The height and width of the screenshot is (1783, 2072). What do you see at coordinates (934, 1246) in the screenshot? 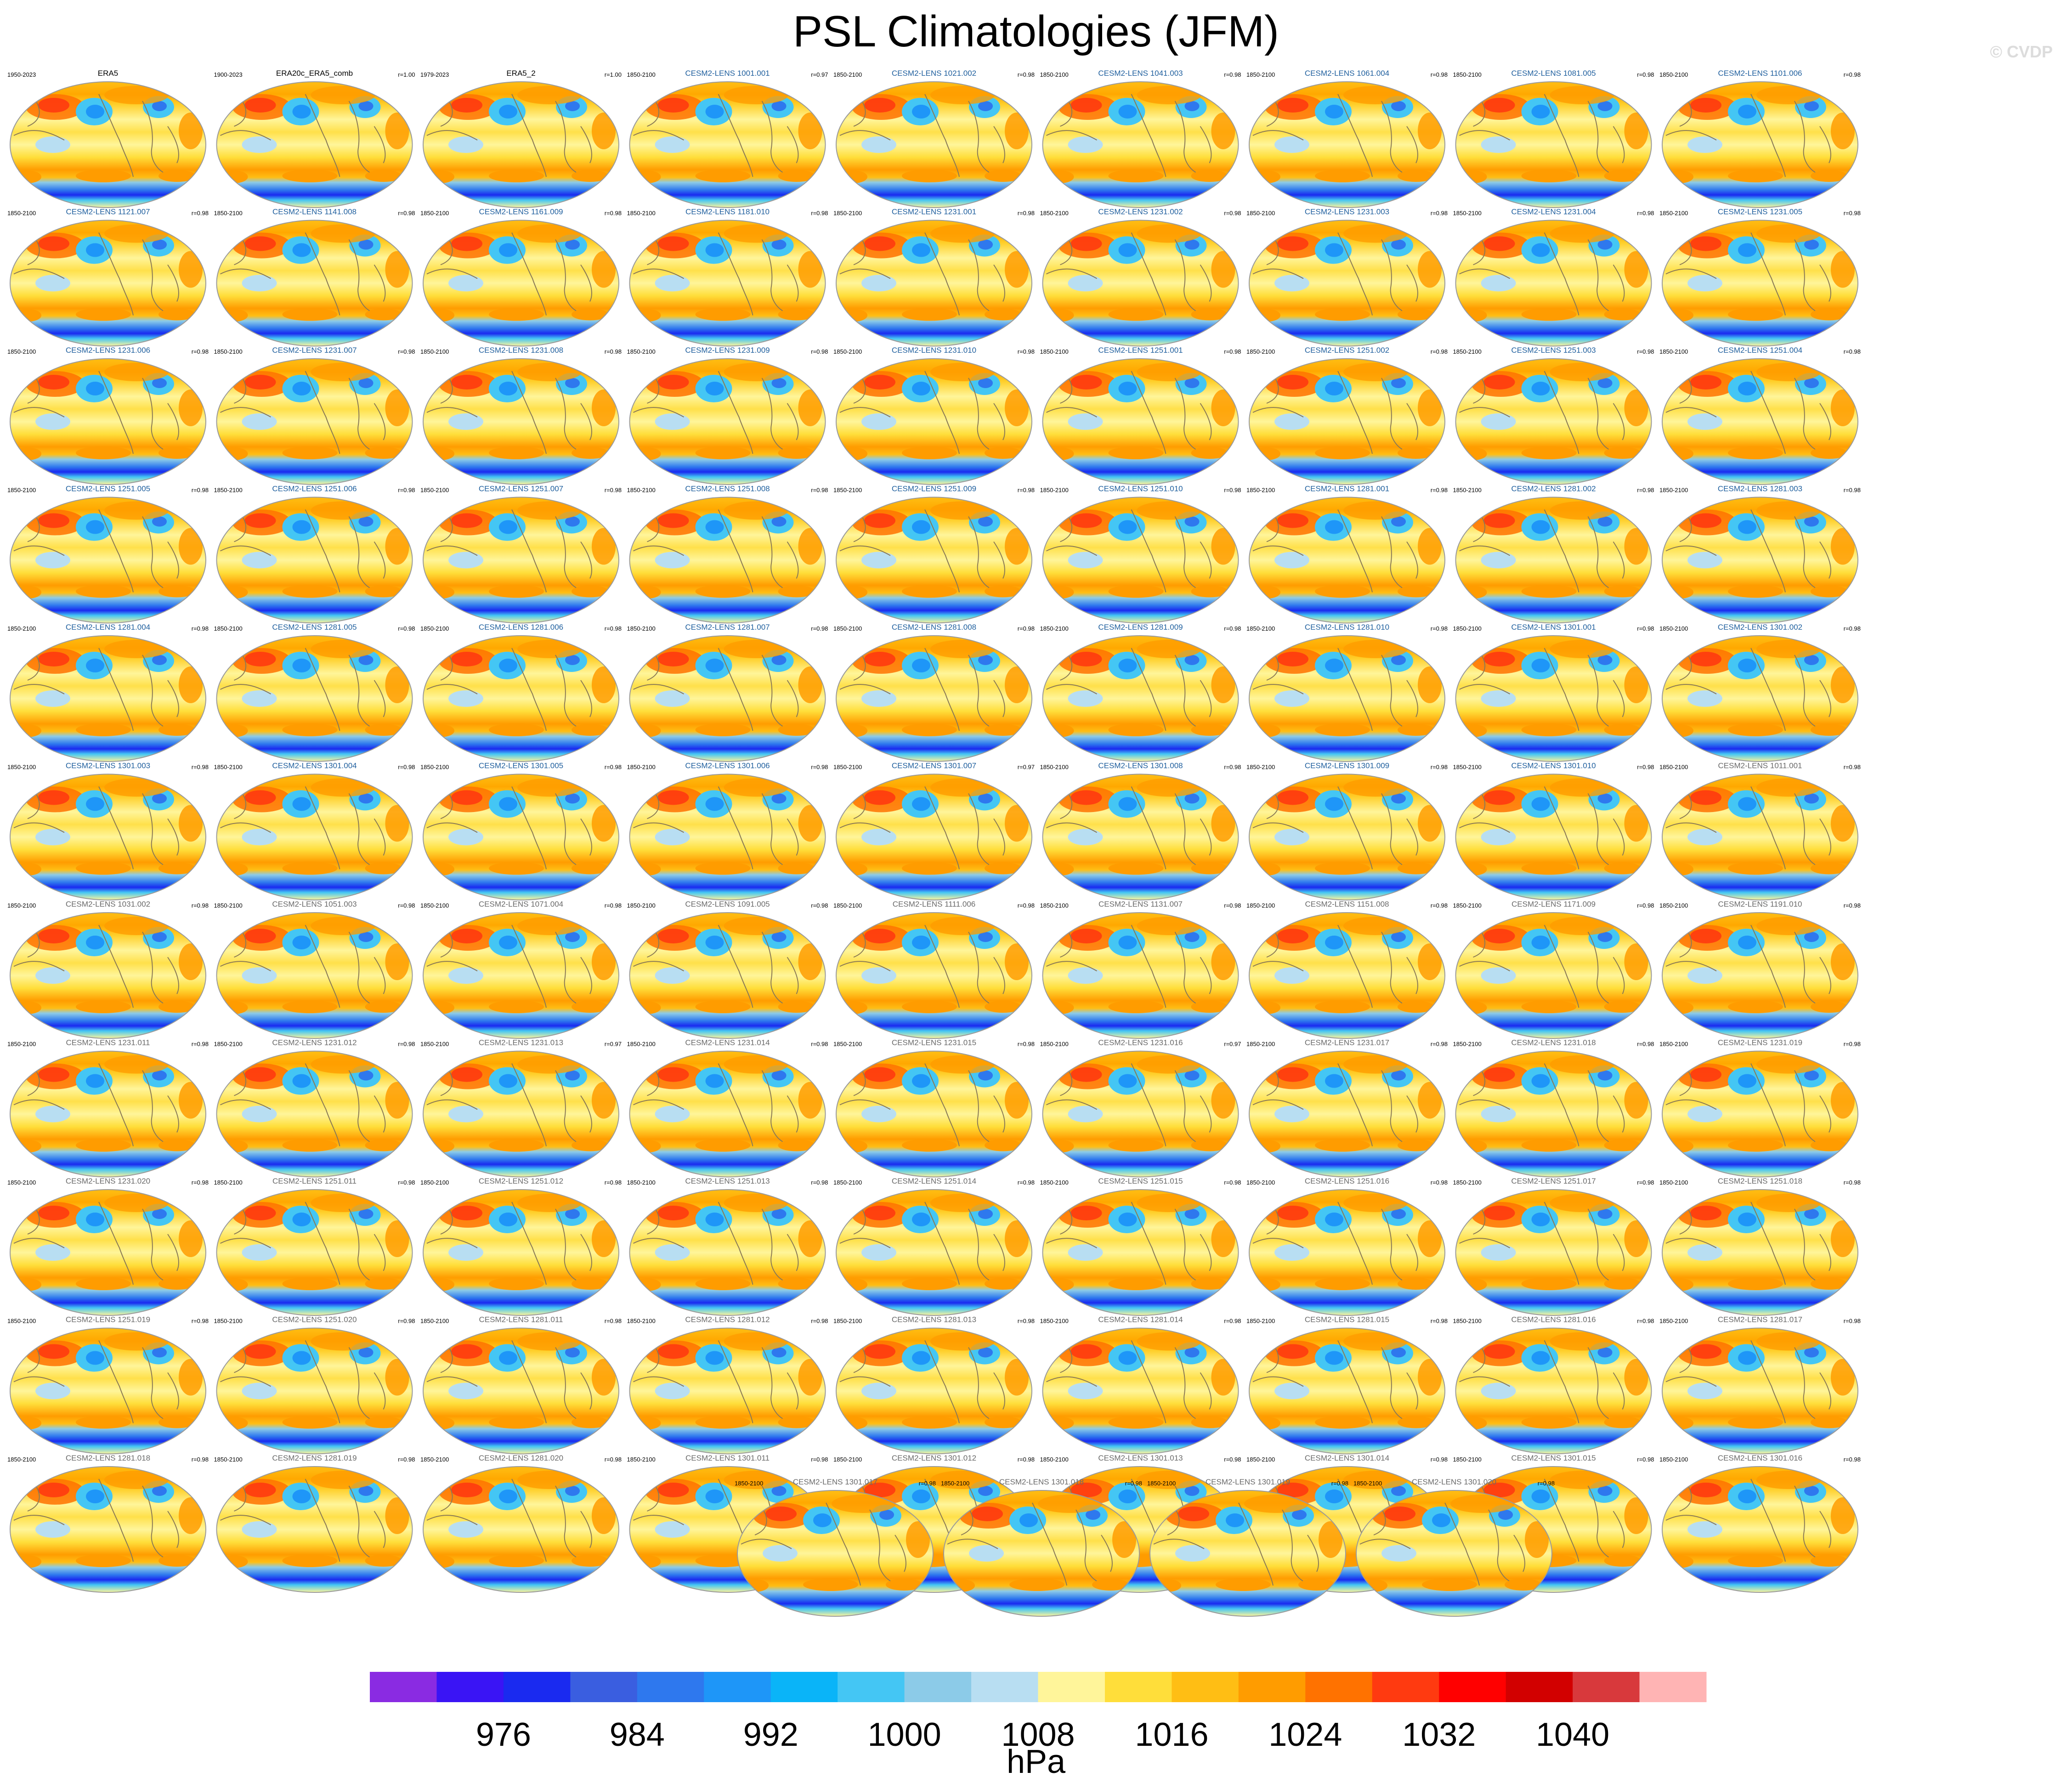
I see `map-panel: 1850-2100 CESM2-LENS 1251.014 r=0.98` at bounding box center [934, 1246].